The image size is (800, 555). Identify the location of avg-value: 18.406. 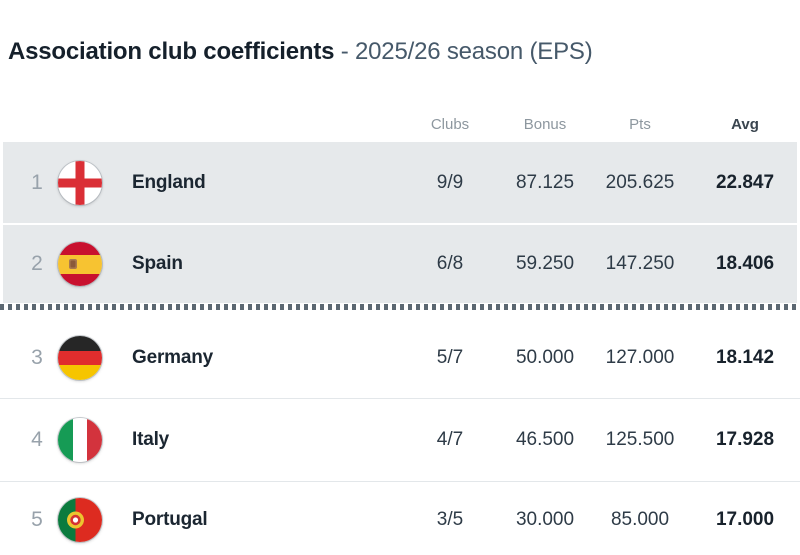
(745, 263).